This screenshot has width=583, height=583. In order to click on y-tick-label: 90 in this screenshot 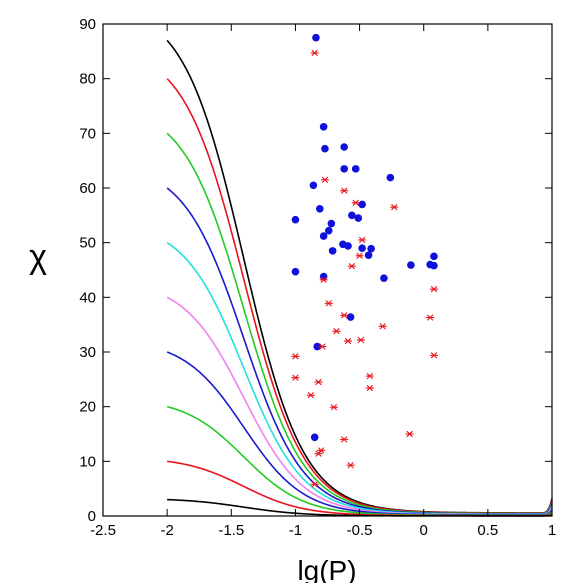, I will do `click(87, 24)`.